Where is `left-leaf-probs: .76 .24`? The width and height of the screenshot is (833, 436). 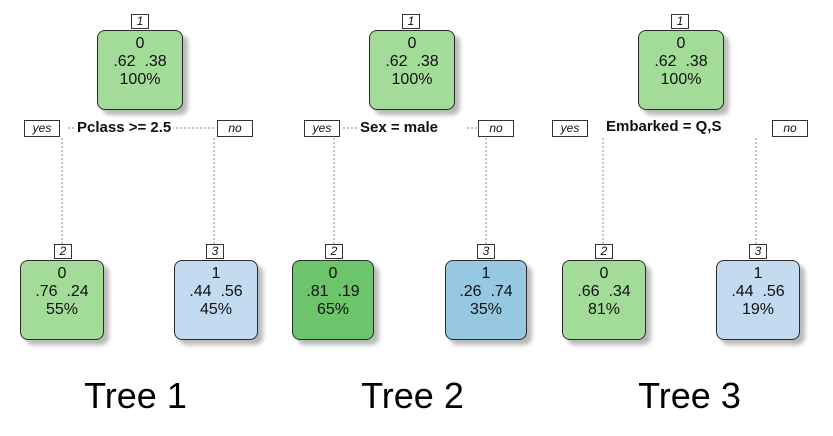
left-leaf-probs: .76 .24 is located at coordinates (62, 291).